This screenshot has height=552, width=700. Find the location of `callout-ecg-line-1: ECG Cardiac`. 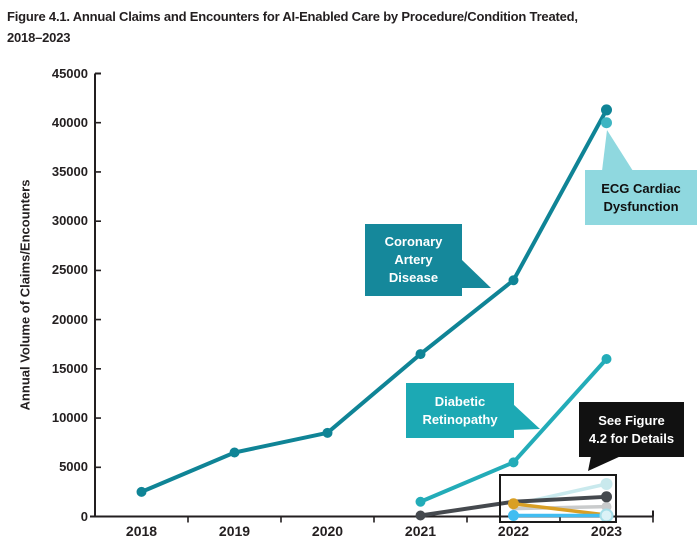

callout-ecg-line-1: ECG Cardiac is located at coordinates (641, 188).